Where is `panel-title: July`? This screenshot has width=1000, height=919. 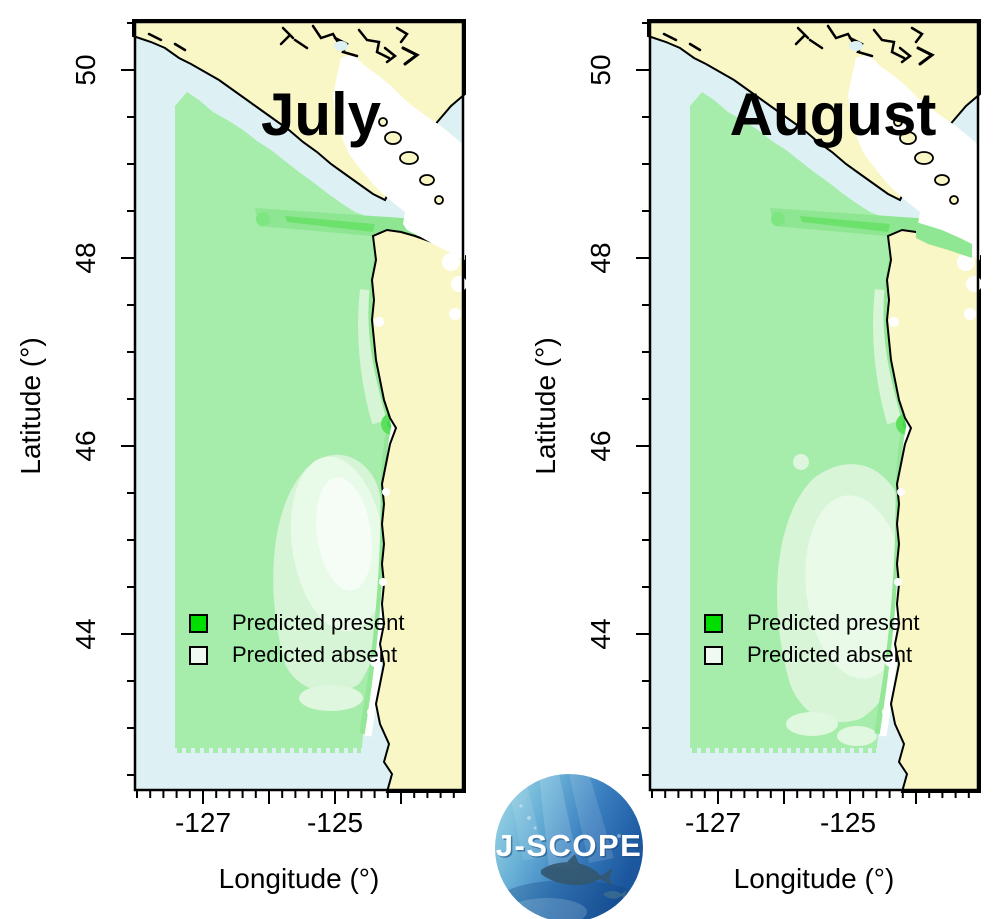
panel-title: July is located at coordinates (321, 114).